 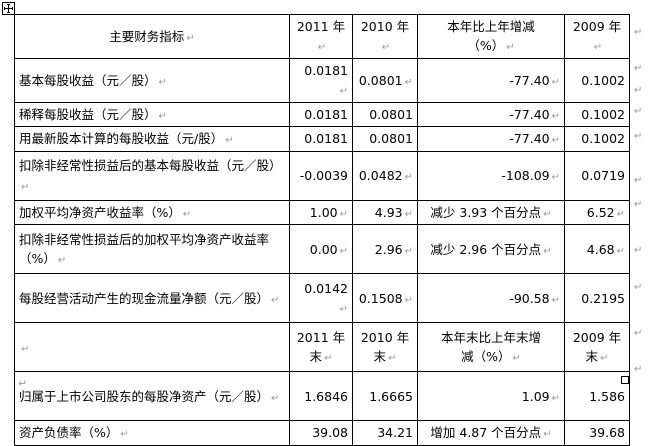 I want to click on cell-2009: 39.68, so click(x=597, y=433).